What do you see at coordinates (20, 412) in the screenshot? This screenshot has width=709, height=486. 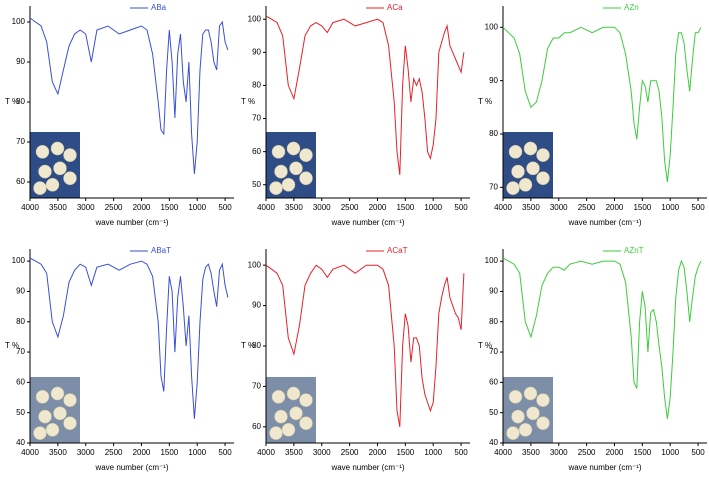 I see `y-tick-label: 50` at bounding box center [20, 412].